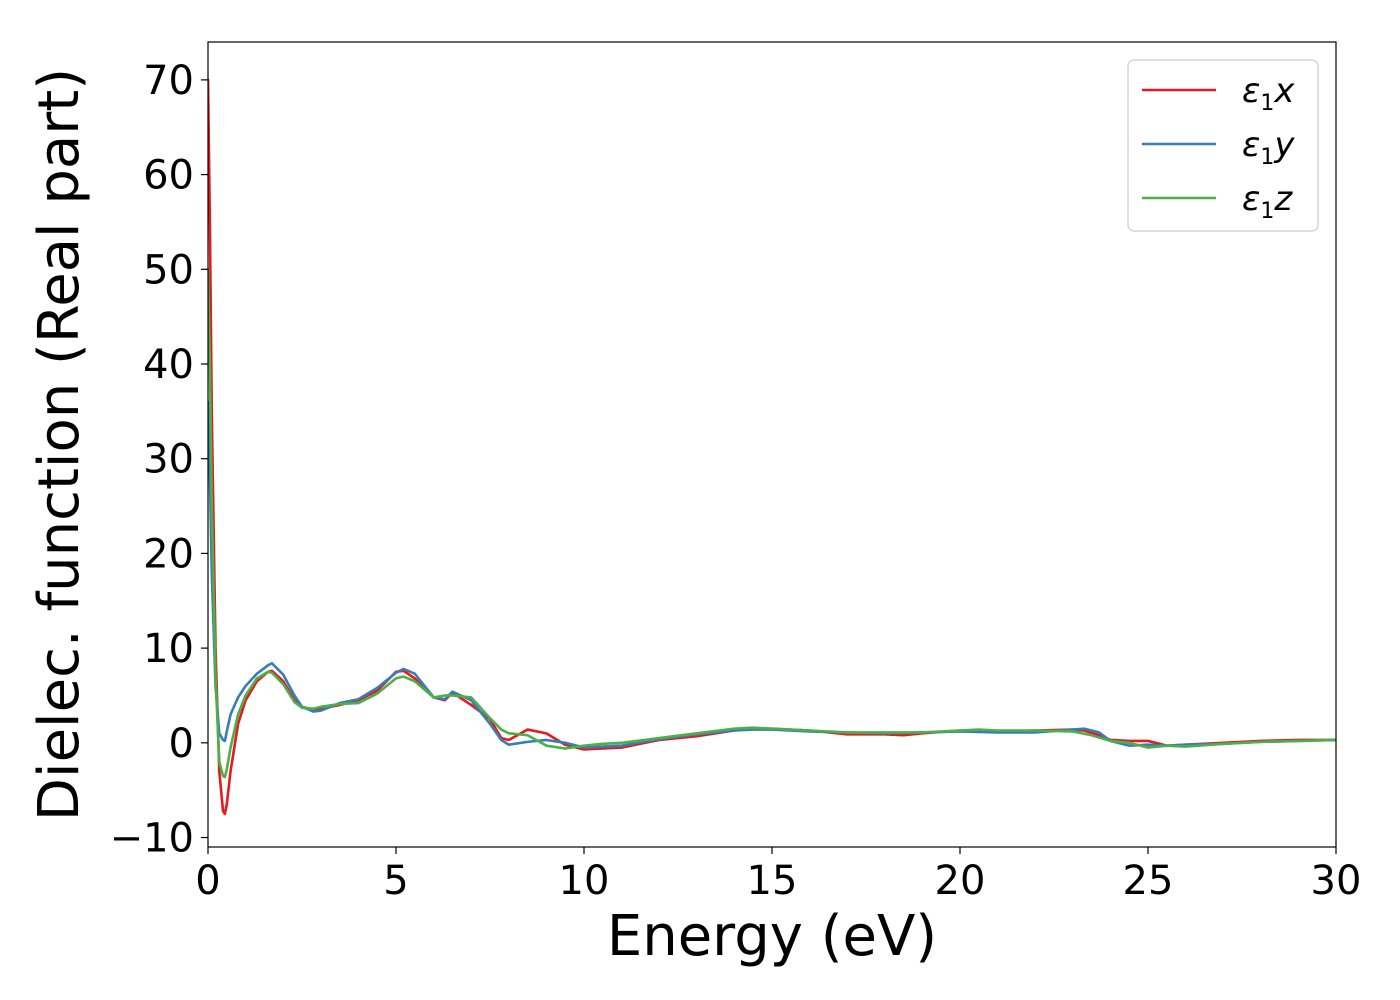 This screenshot has height=1000, width=1400. I want to click on x-axis-ticks: 0 5 10 15 20 25 30, so click(778, 875).